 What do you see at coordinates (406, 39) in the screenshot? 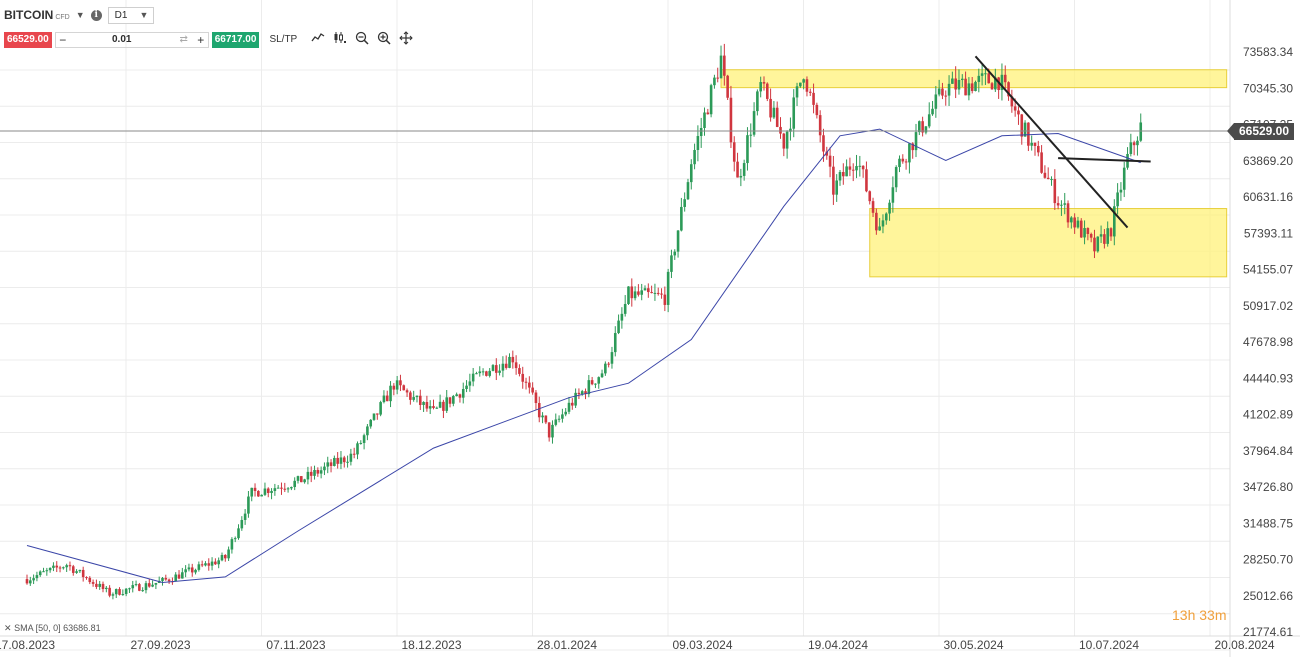
I see `crosshair-move-icon` at bounding box center [406, 39].